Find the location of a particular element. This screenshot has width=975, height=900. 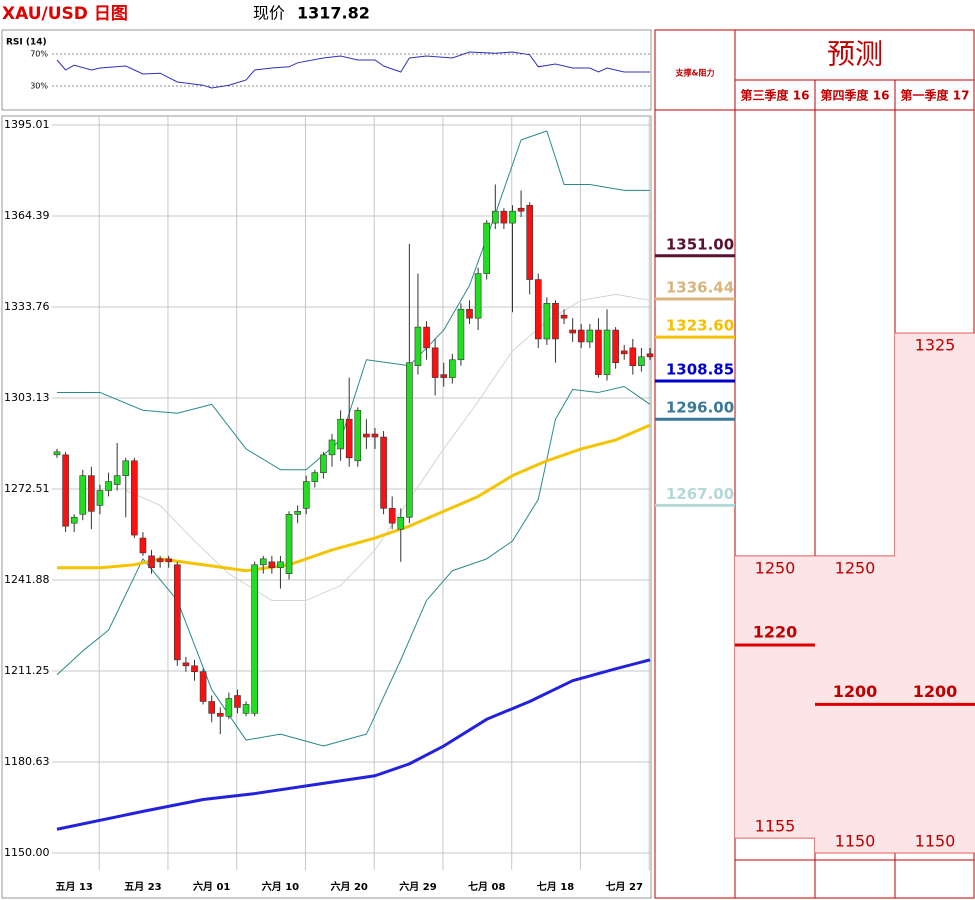

y-tick-label: 1333.76 is located at coordinates (27, 306).